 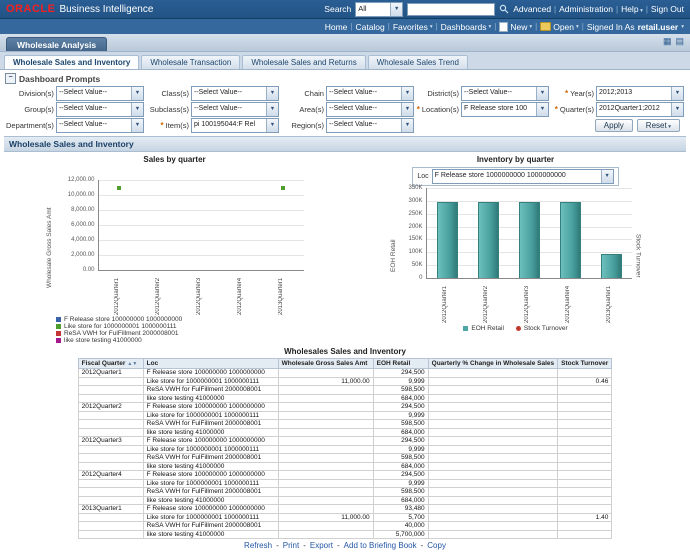 I want to click on footer-link-refresh: Refresh, so click(x=258, y=545).